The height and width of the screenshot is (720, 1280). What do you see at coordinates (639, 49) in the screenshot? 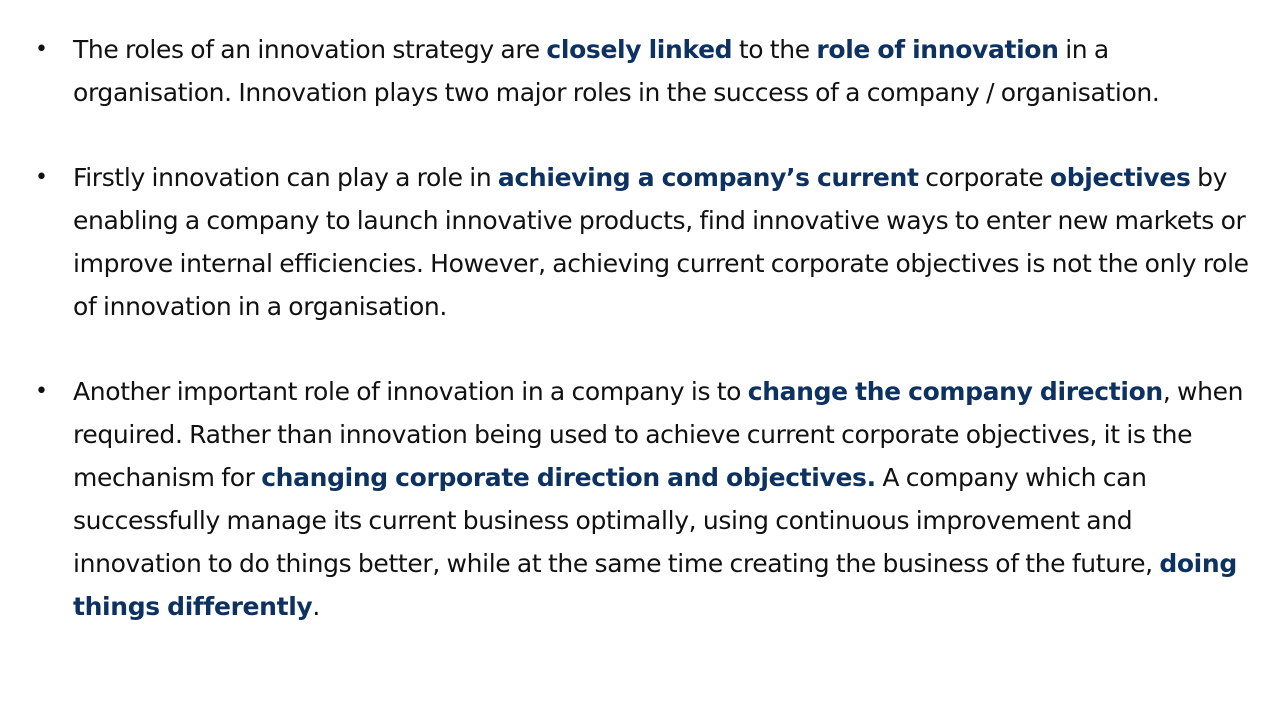
I see `emphasis-text: closely linked` at bounding box center [639, 49].